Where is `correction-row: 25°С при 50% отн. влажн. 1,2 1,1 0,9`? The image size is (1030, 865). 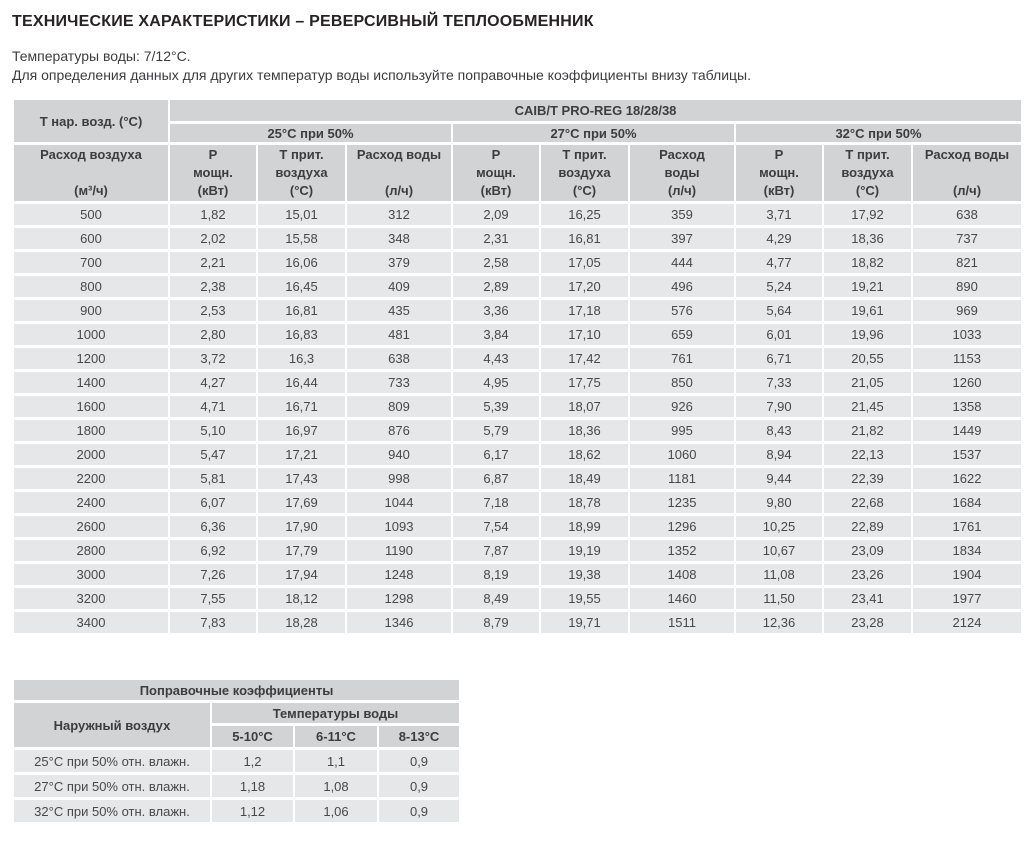
correction-row: 25°С при 50% отн. влажн. 1,2 1,1 0,9 is located at coordinates (237, 761).